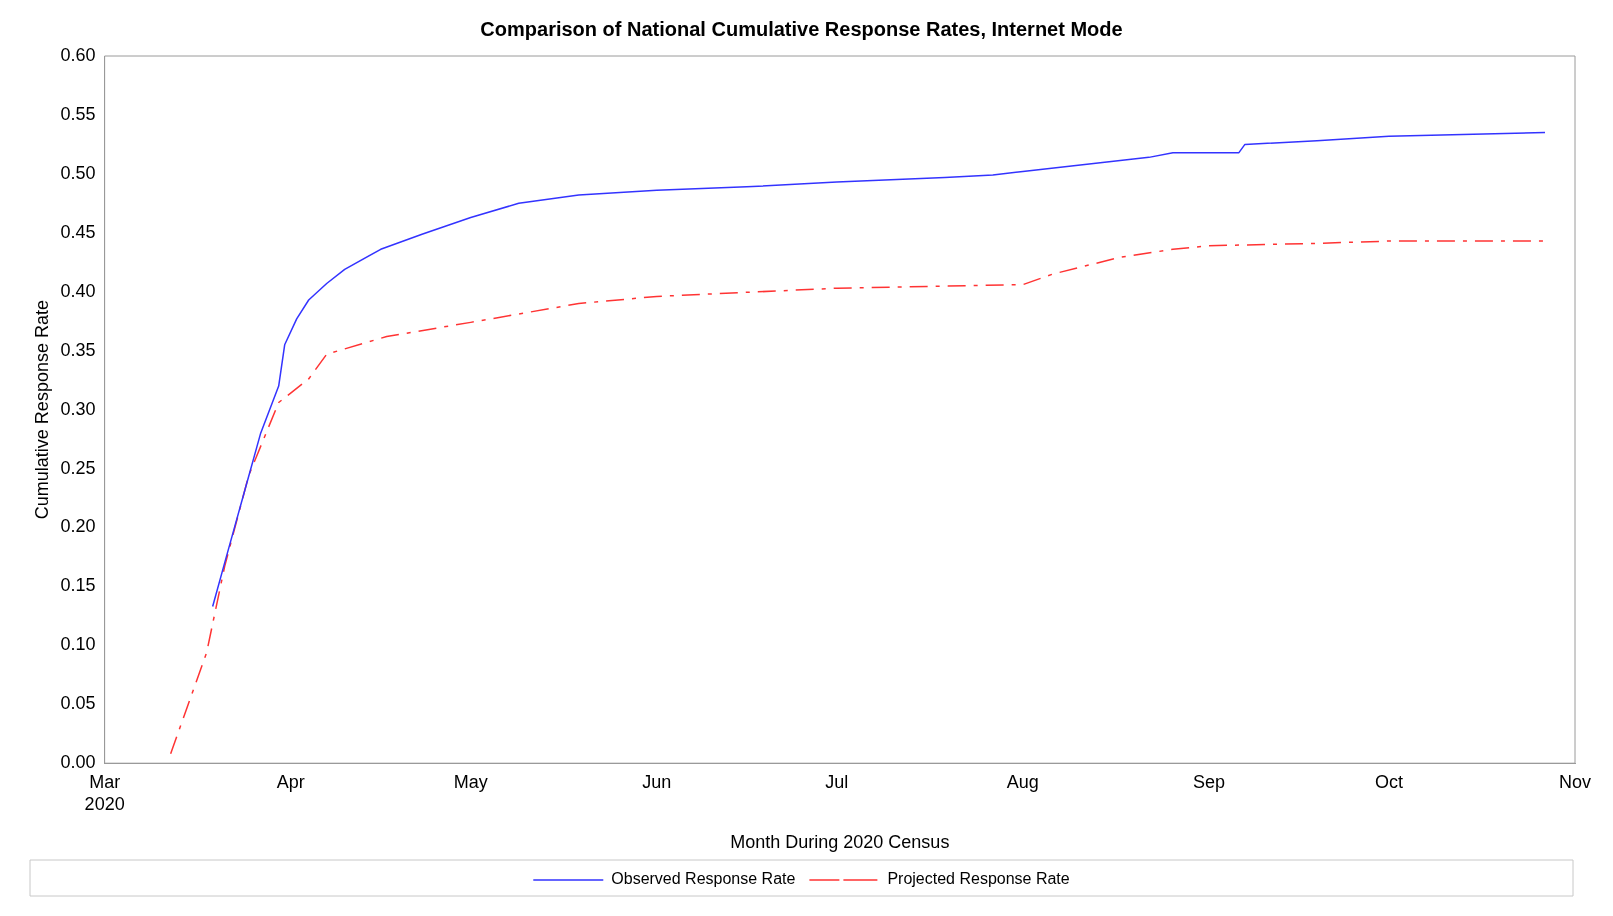 This screenshot has width=1613, height=916. Describe the element at coordinates (290, 781) in the screenshot. I see `x-tick-label: Apr` at that location.